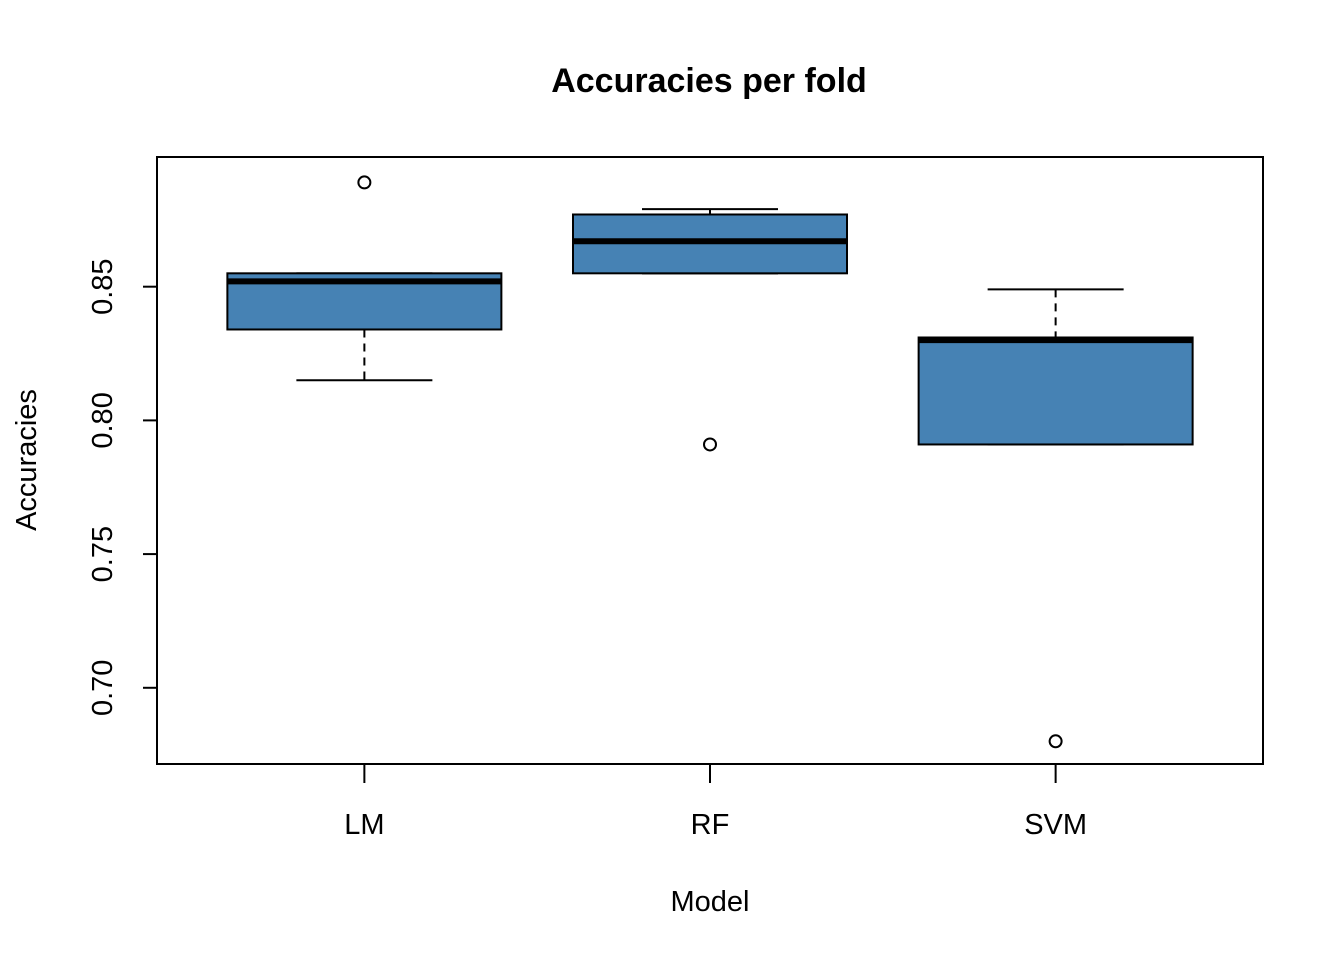 This screenshot has height=960, width=1344. What do you see at coordinates (1055, 825) in the screenshot?
I see `x-tick-label: SVM` at bounding box center [1055, 825].